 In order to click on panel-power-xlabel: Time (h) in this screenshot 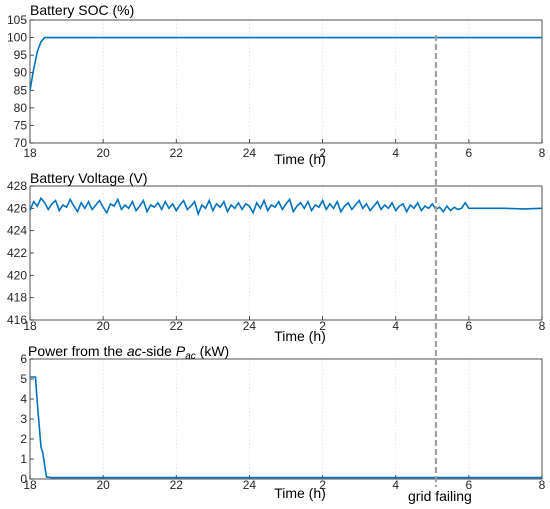, I will do `click(300, 493)`.